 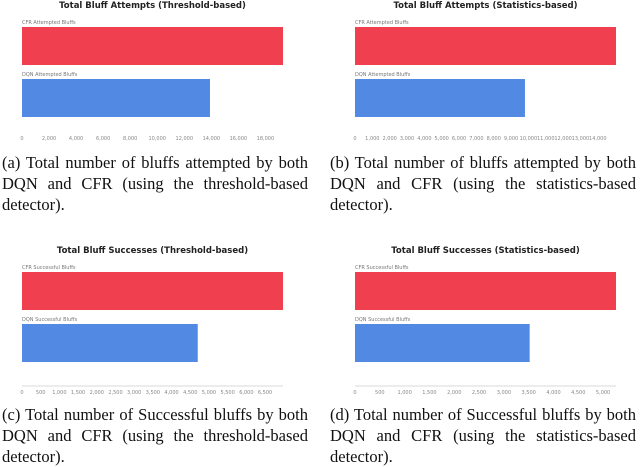 I want to click on tick-label: 18,000, so click(x=266, y=139).